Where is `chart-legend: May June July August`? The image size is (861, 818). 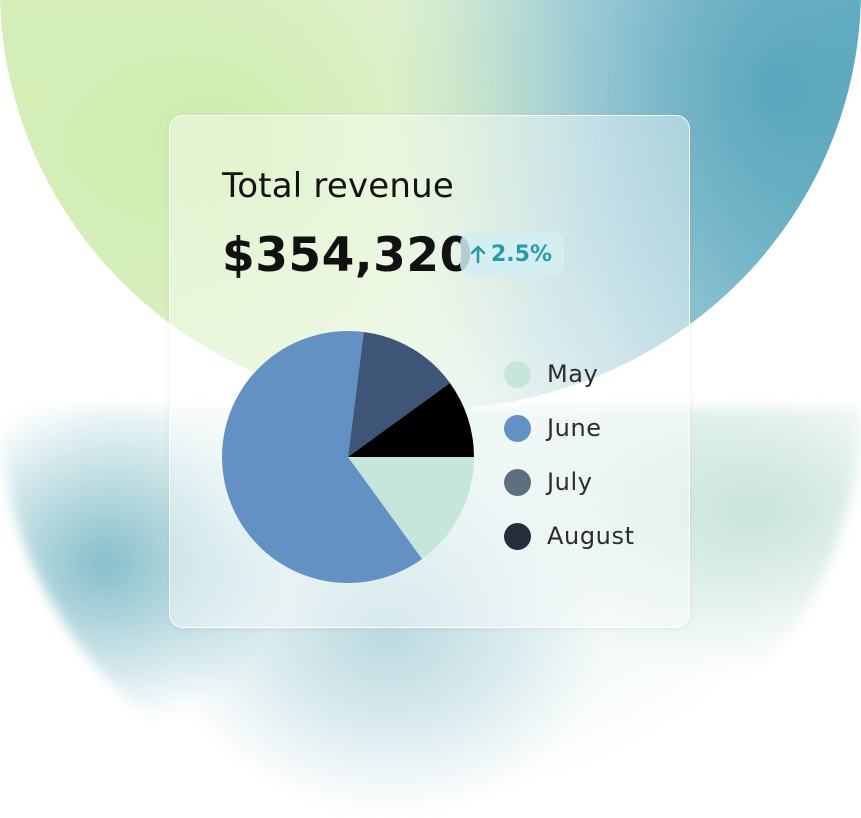
chart-legend: May June July August is located at coordinates (569, 455).